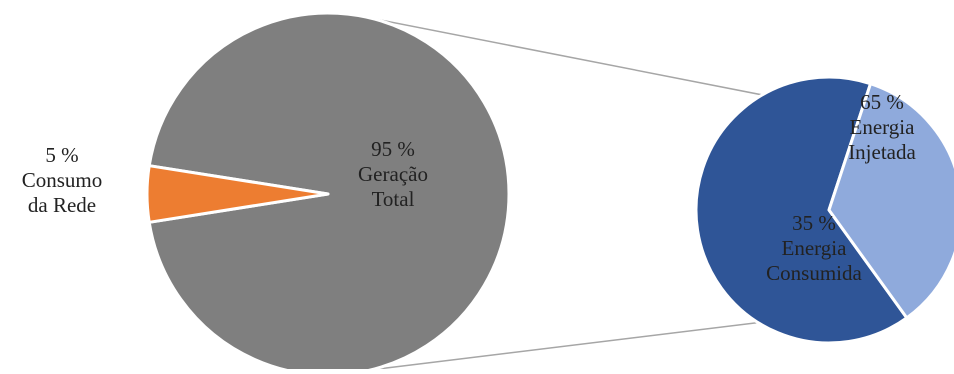  I want to click on label-energia-consumida: 35 % Energia Consumida, so click(814, 248).